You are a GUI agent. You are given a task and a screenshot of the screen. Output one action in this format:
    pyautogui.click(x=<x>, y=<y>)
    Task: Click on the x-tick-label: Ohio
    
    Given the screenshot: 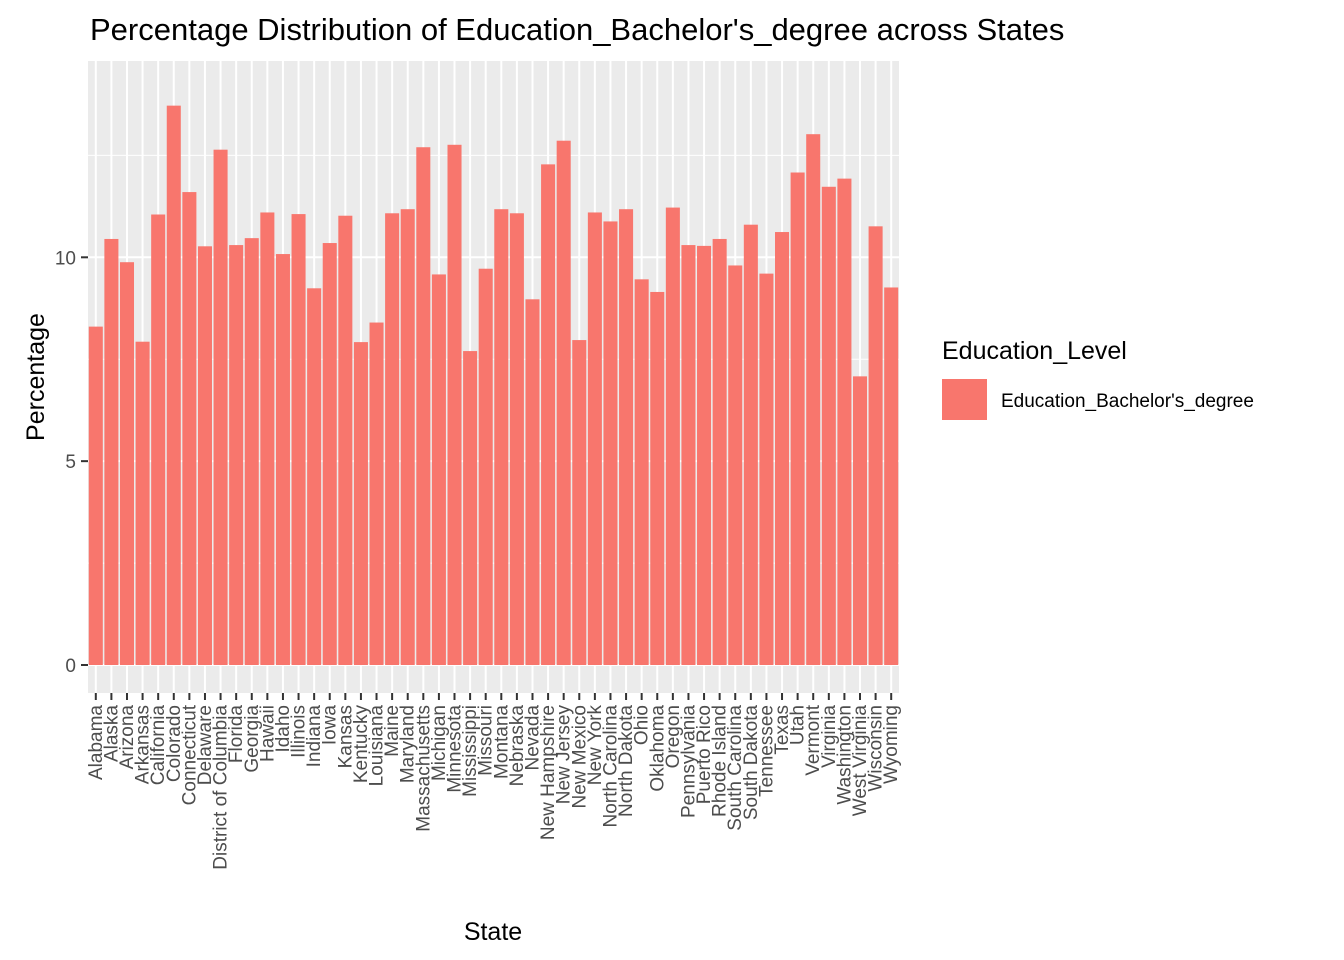 What is the action you would take?
    pyautogui.click(x=642, y=725)
    